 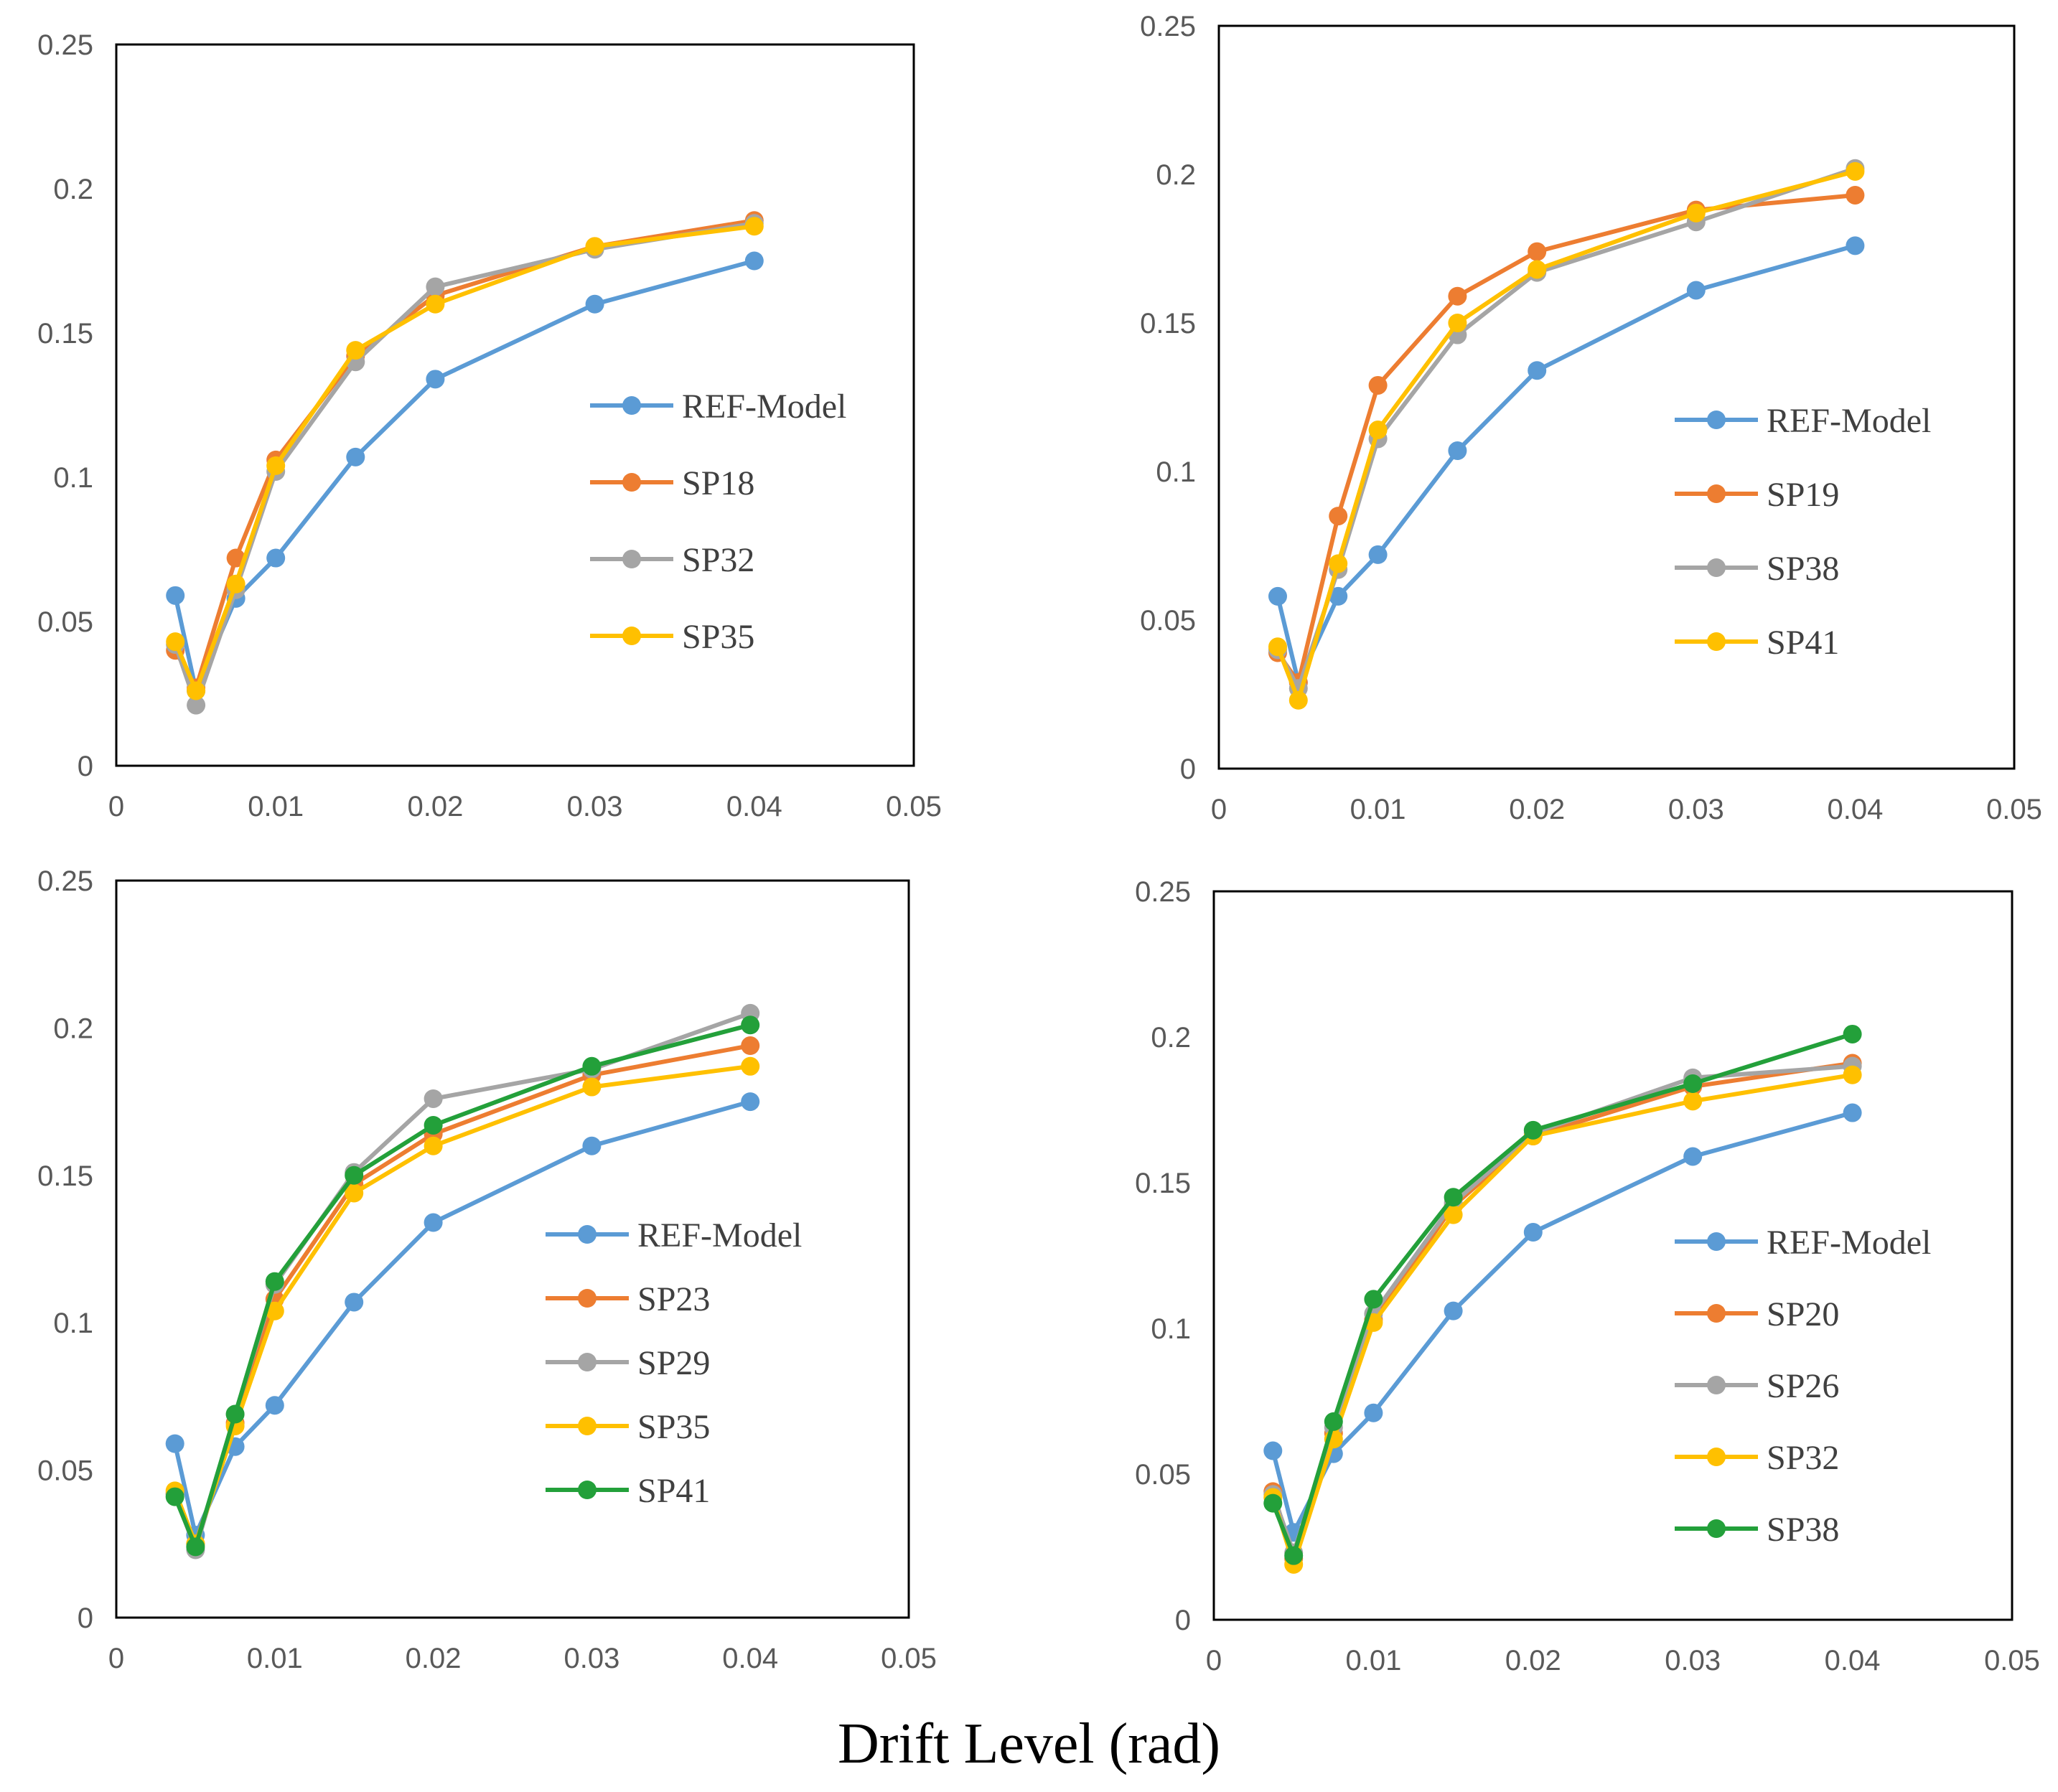 I want to click on legend: REF-Model SP20 SP26 SP32 SP38, so click(x=1803, y=1386).